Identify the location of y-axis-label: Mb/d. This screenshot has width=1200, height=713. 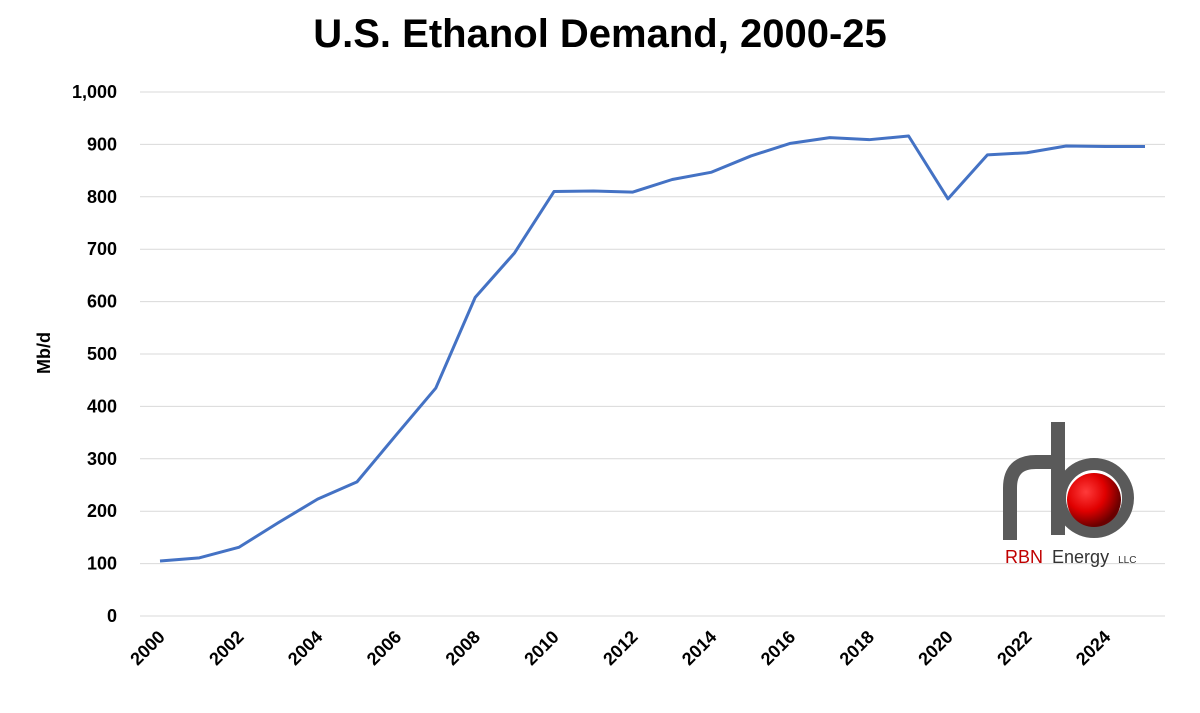
(44, 353).